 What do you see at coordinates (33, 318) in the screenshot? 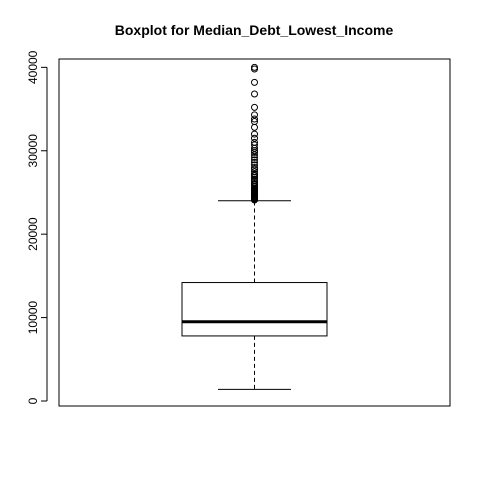
I see `y-tick-label-10000: 10000` at bounding box center [33, 318].